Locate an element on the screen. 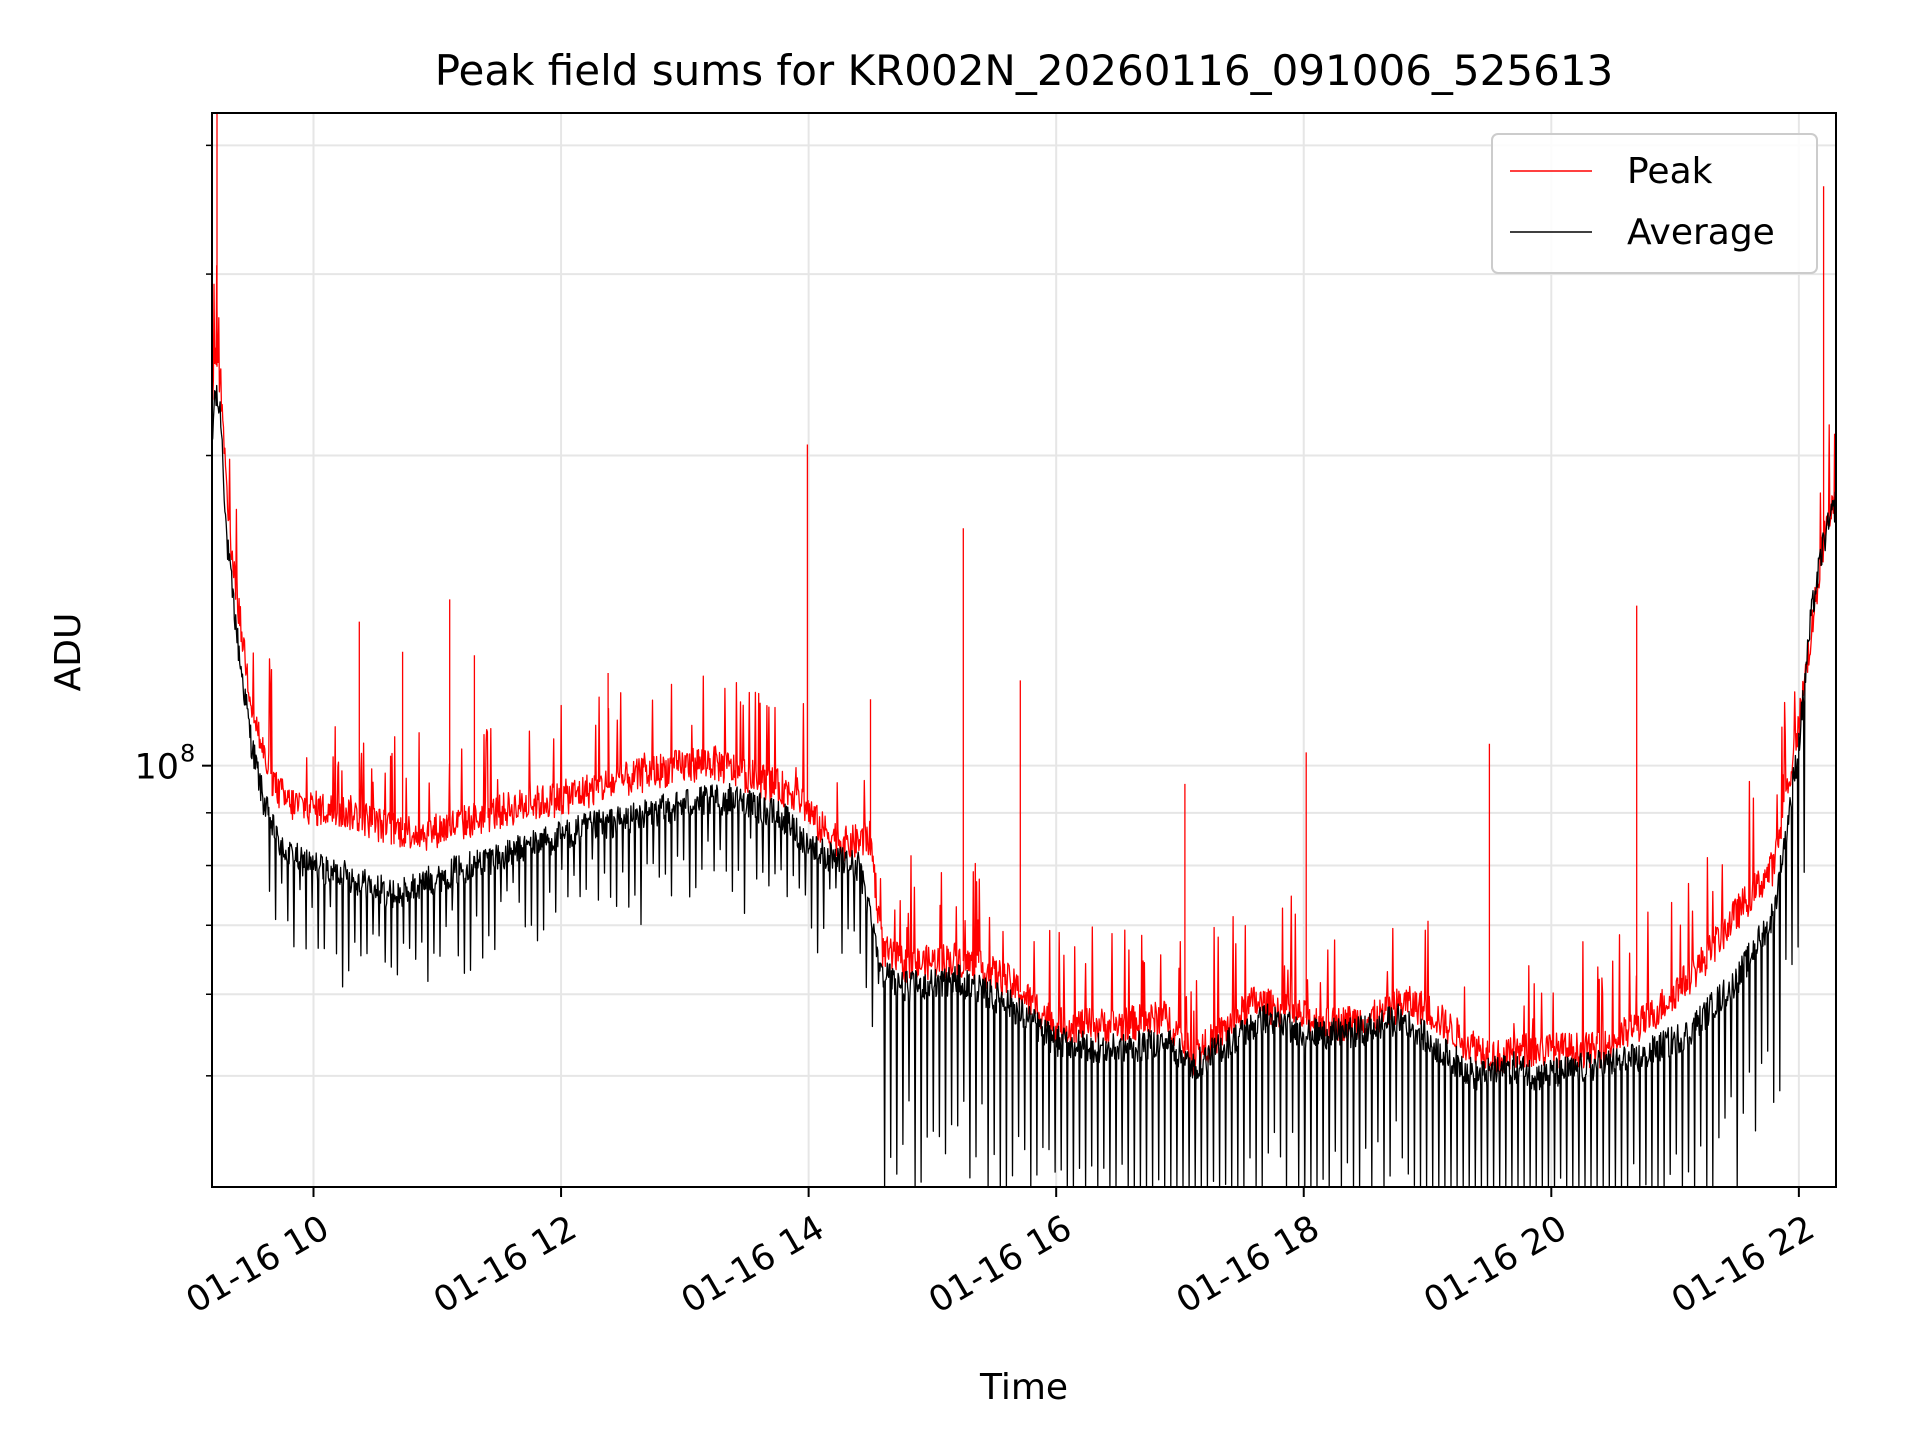  legend-average-label: Average is located at coordinates (1701, 232).